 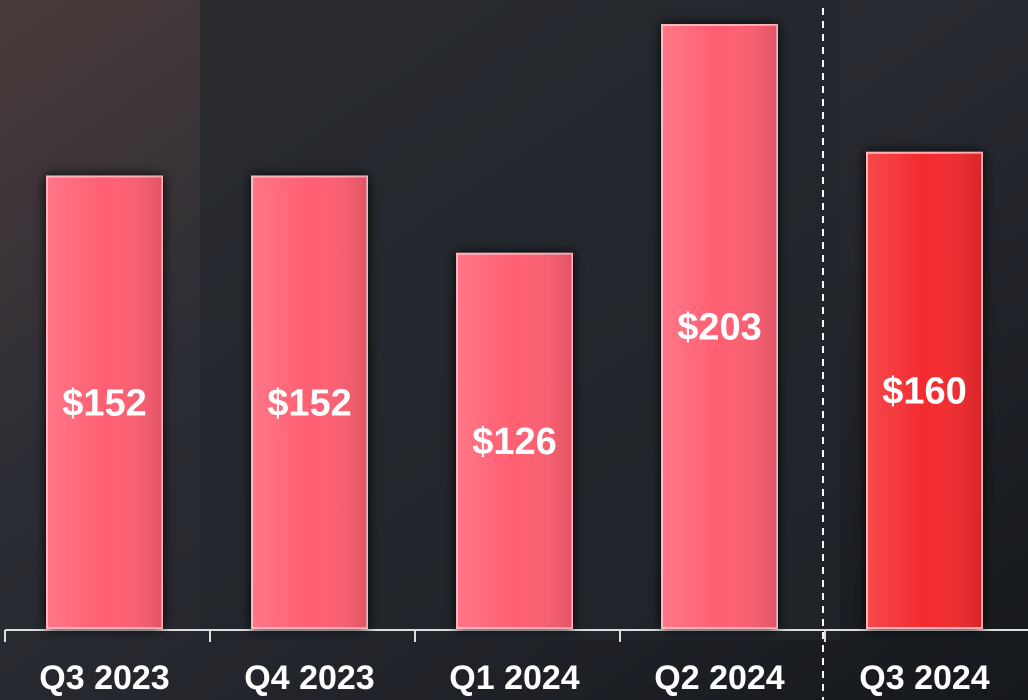 I want to click on x-tick-label: Q2 2024, so click(x=719, y=678).